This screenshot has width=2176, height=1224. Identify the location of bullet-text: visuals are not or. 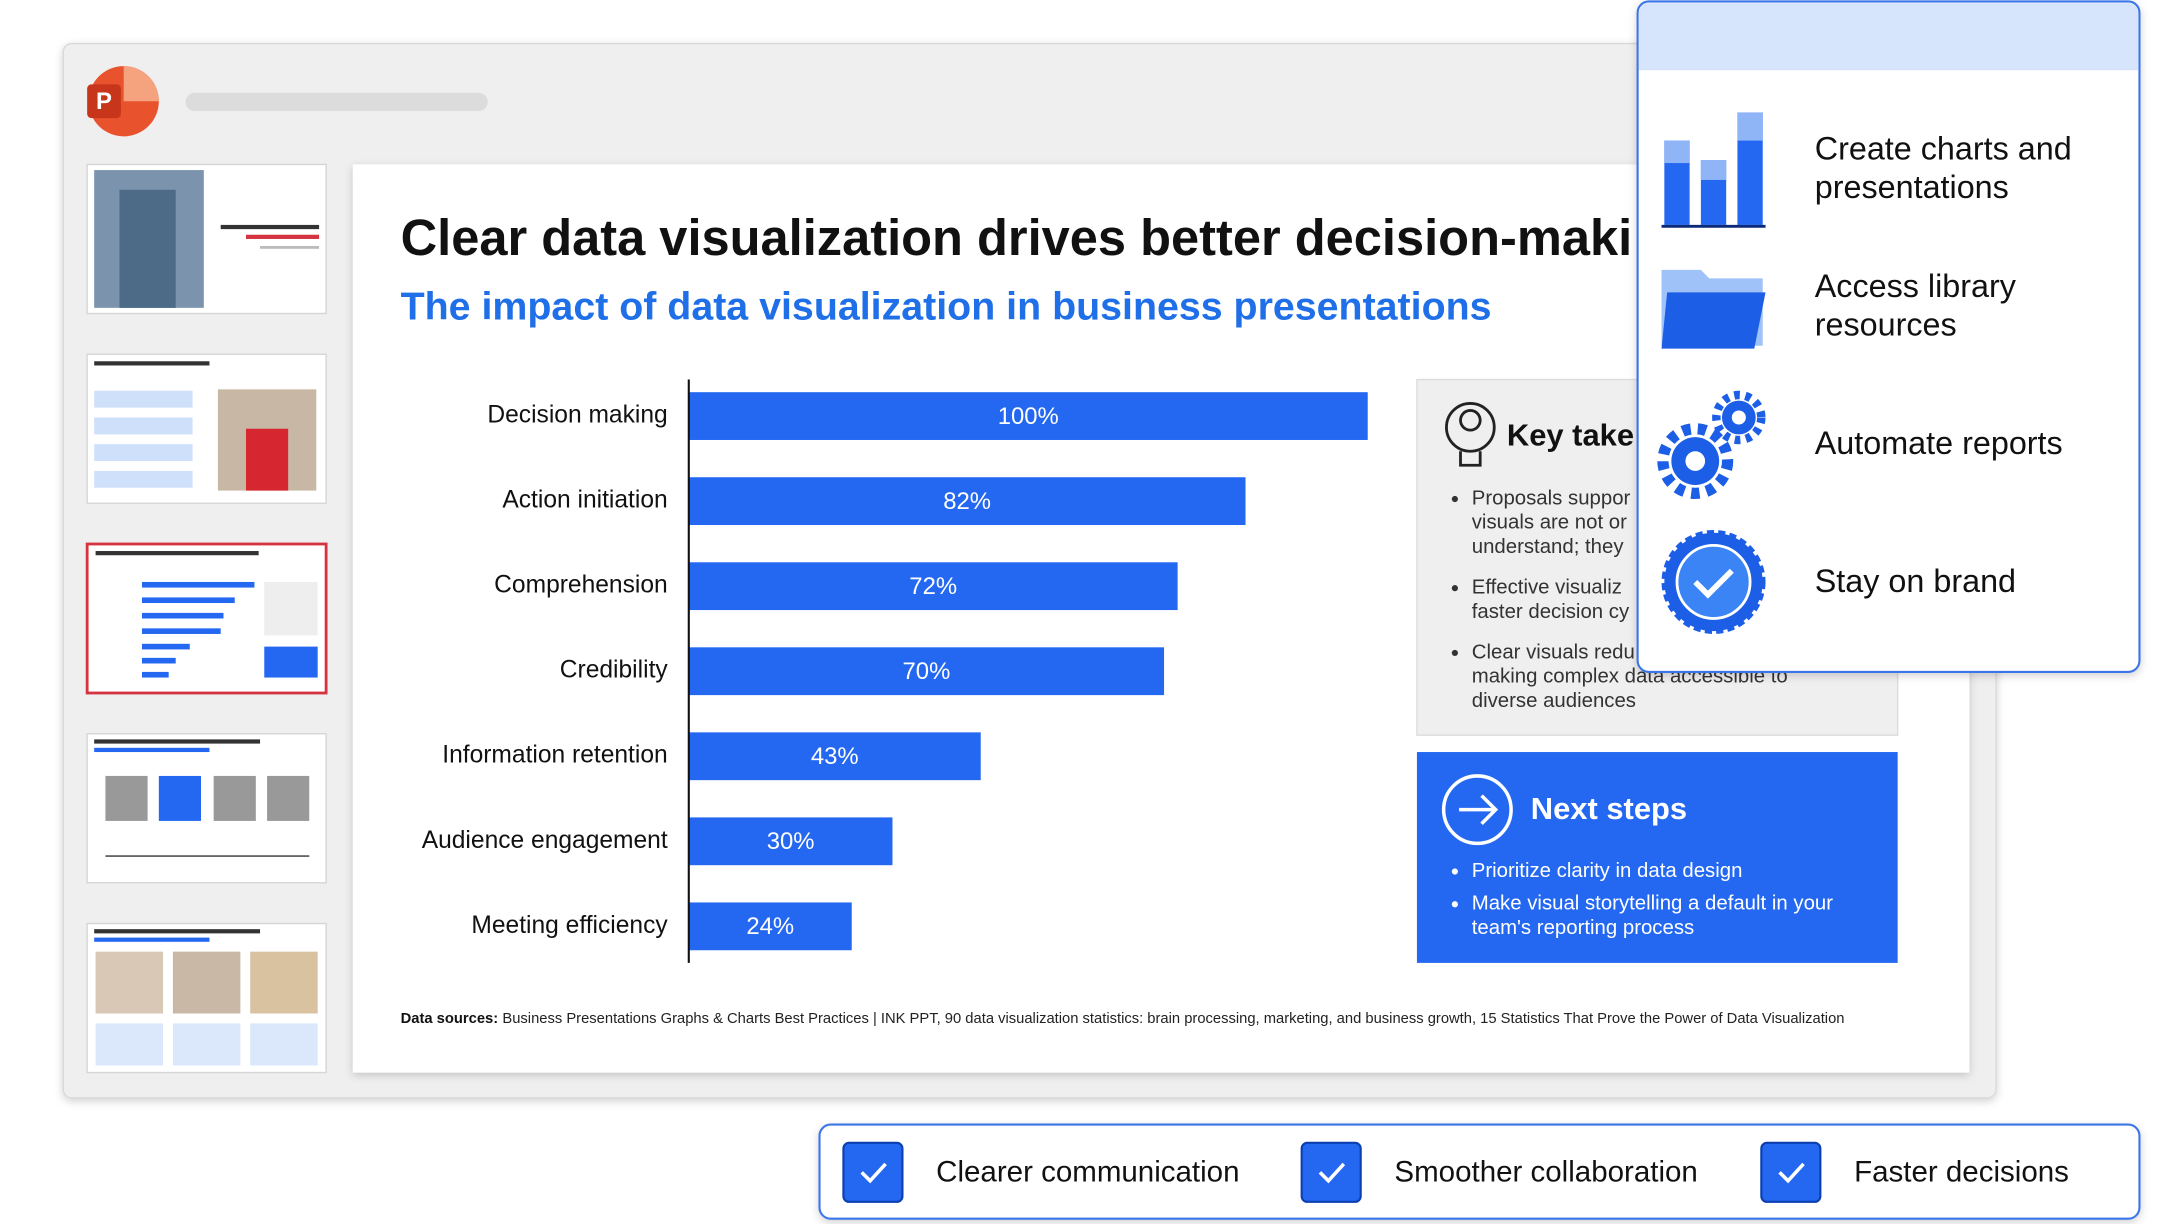
(1549, 523).